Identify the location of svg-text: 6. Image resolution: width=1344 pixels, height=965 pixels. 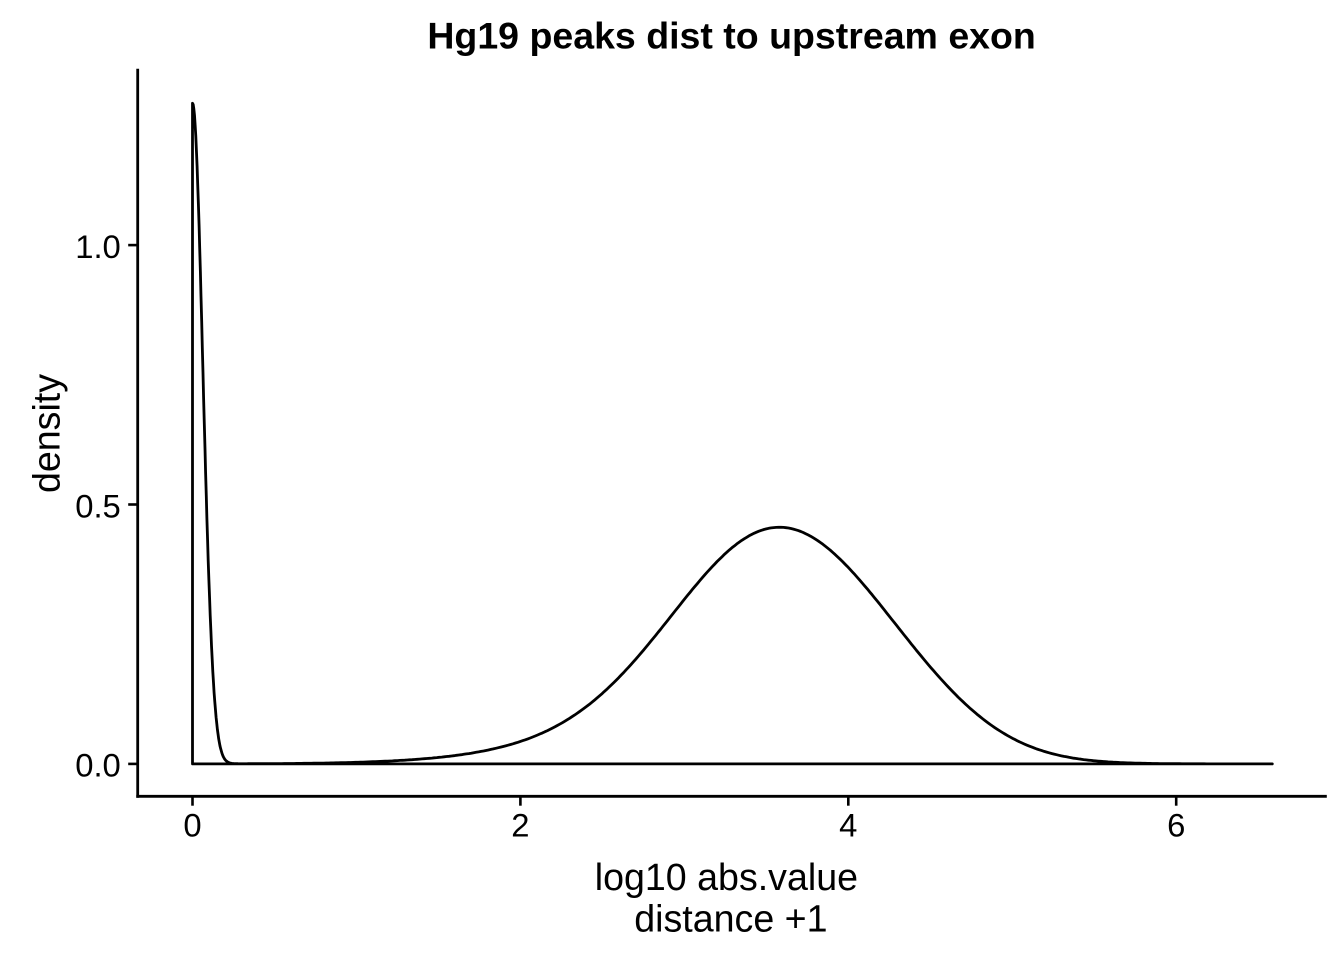
(1176, 824).